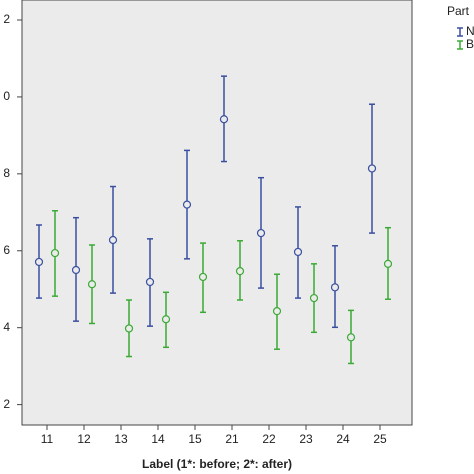  I want to click on x-tick-label: 24, so click(343, 439).